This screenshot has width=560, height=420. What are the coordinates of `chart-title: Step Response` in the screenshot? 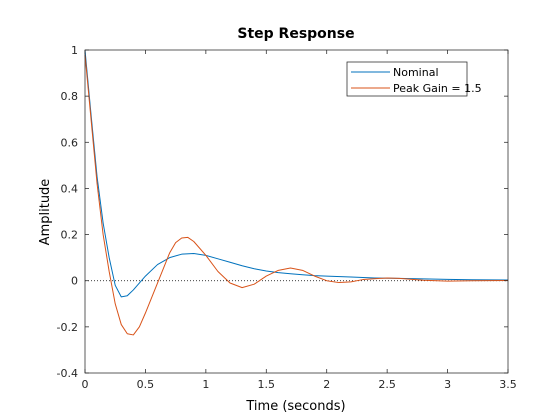 It's located at (295, 34).